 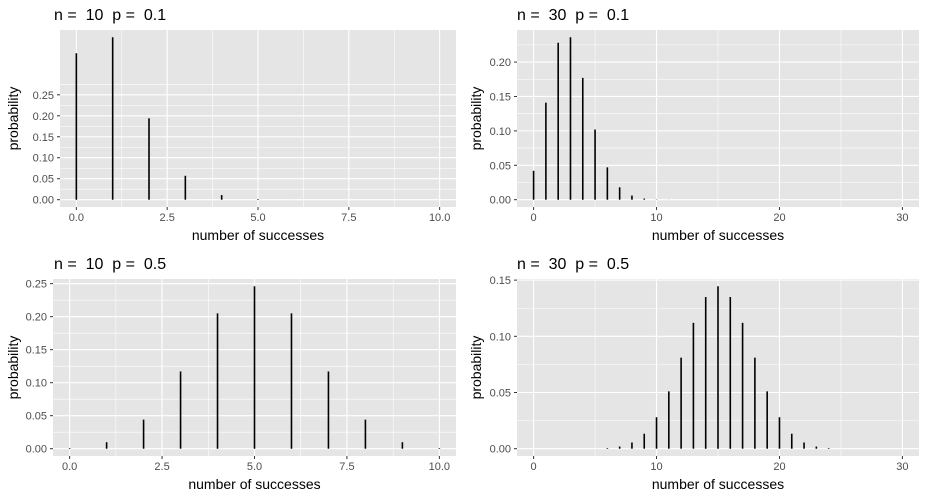 What do you see at coordinates (110, 15) in the screenshot?
I see `panel-title: n = 10 p = 0.1` at bounding box center [110, 15].